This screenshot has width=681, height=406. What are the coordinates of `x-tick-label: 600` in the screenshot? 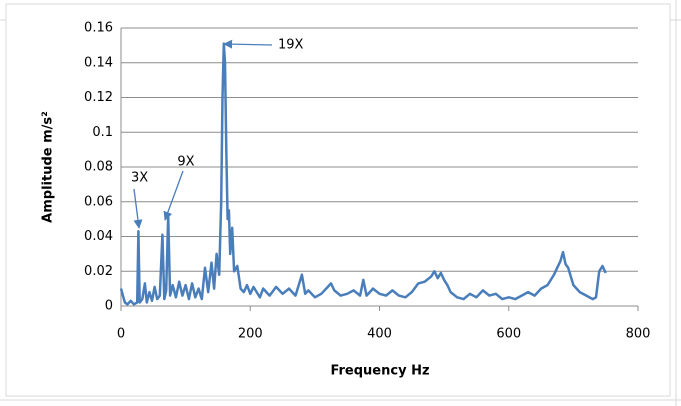 It's located at (508, 334).